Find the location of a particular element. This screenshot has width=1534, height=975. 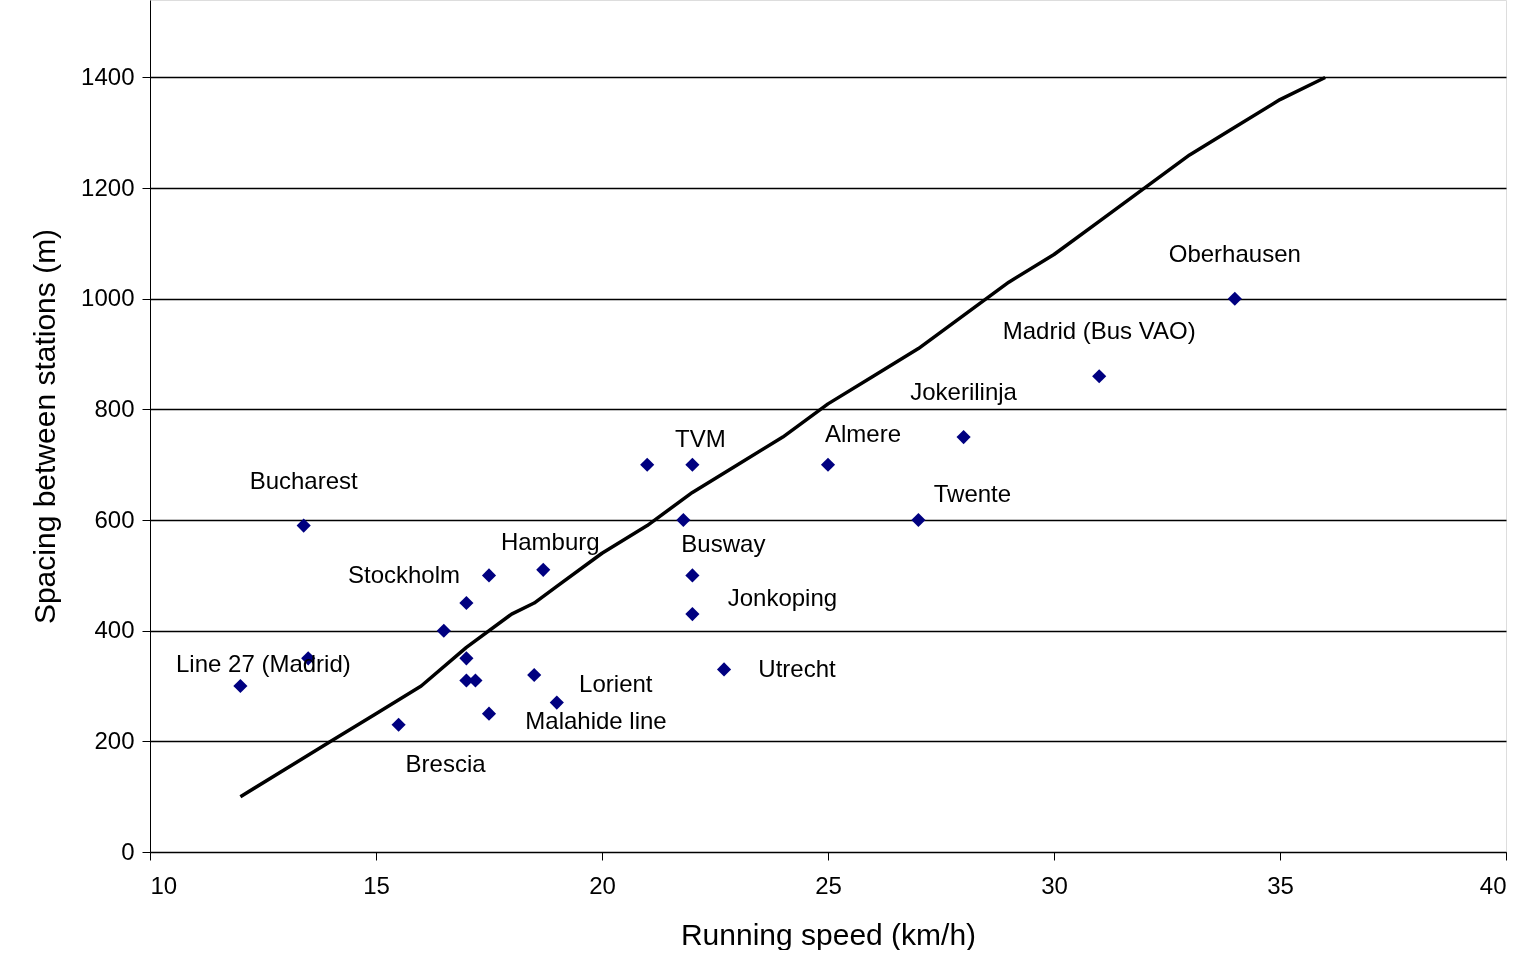

y-tick-label: 400 is located at coordinates (114, 630).